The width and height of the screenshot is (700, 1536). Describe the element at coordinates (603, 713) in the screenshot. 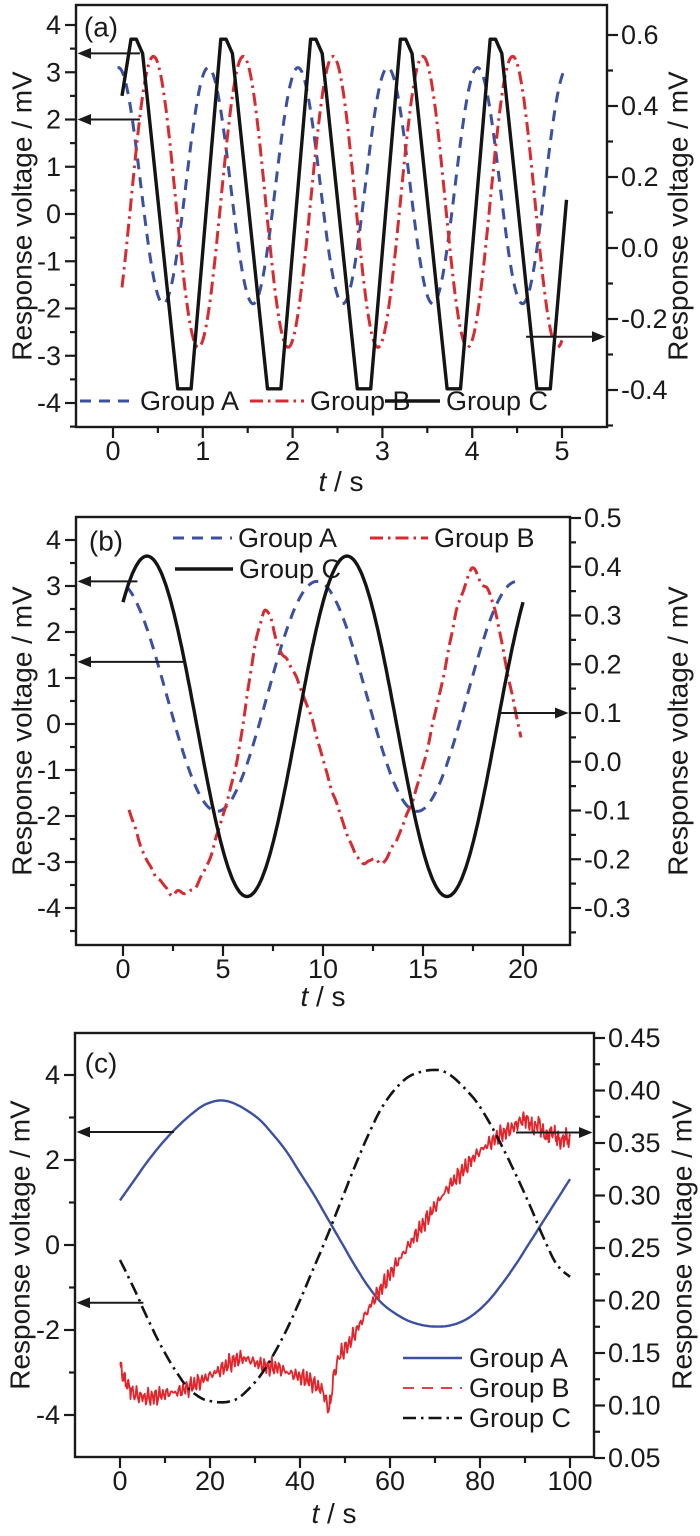

I see `right-tick-label: 0.1` at that location.